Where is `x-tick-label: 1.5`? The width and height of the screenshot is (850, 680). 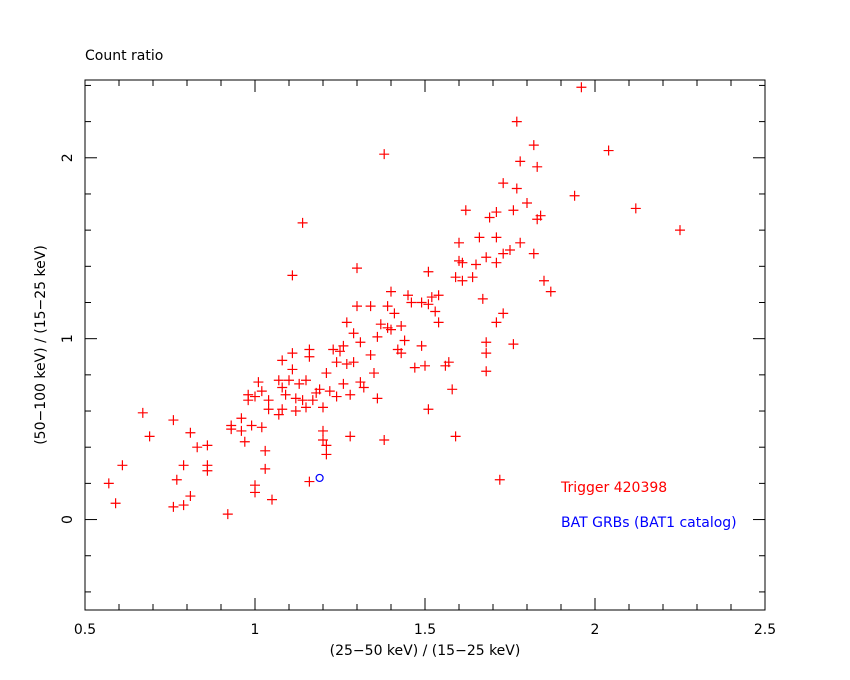
x-tick-label: 1.5 is located at coordinates (425, 630).